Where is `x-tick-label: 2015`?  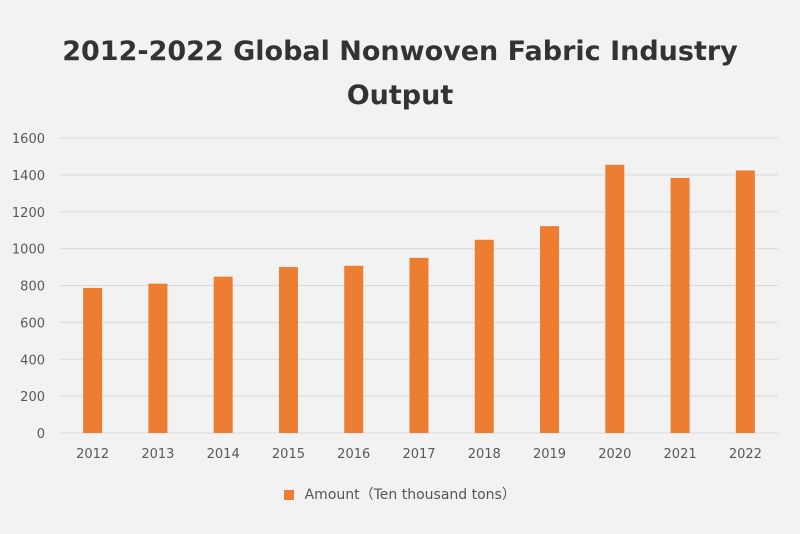 x-tick-label: 2015 is located at coordinates (288, 454).